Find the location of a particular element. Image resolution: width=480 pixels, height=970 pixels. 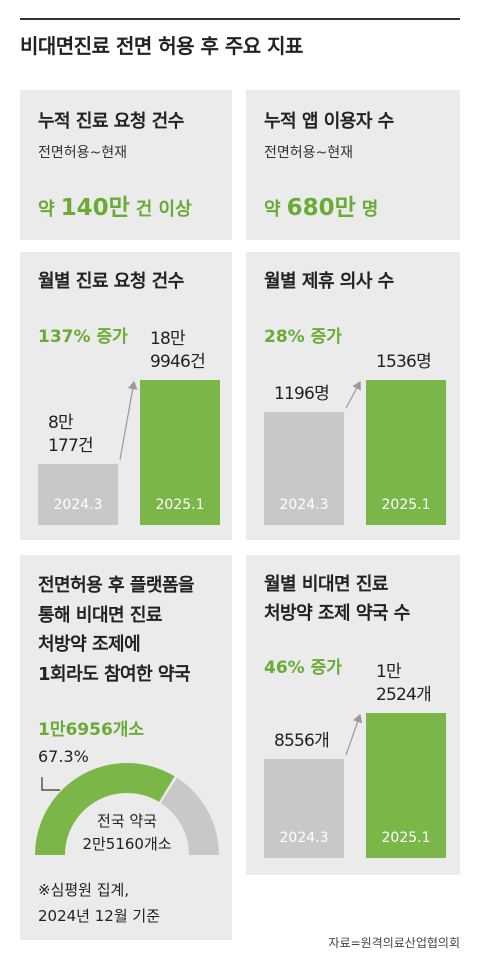

chart-title: 월별 제휴 의사 수 is located at coordinates (329, 281).